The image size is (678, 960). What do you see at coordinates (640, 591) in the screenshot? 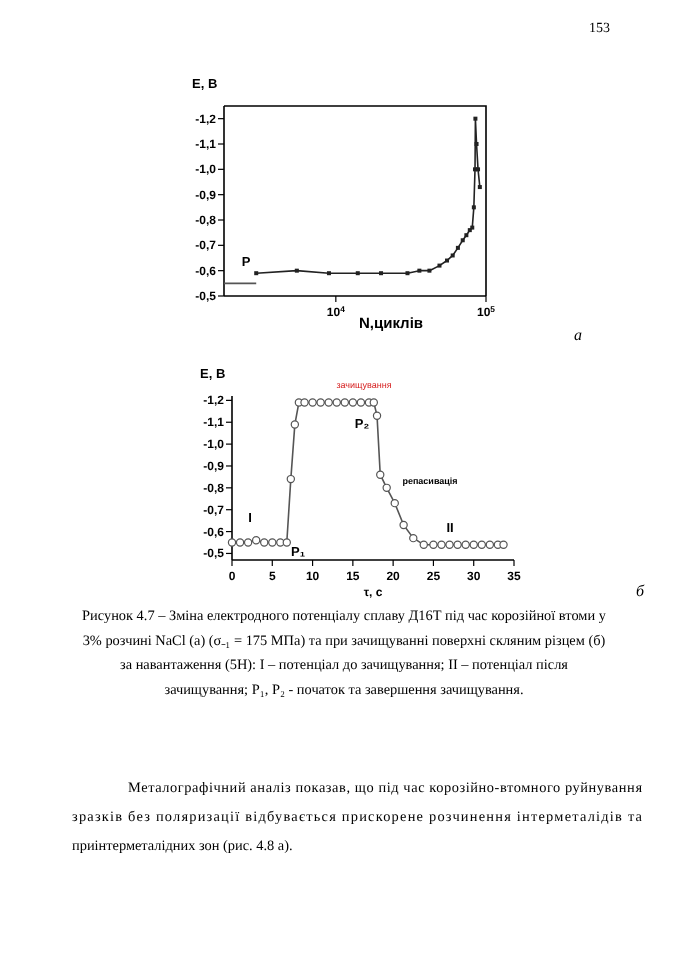
I see `text: б` at bounding box center [640, 591].